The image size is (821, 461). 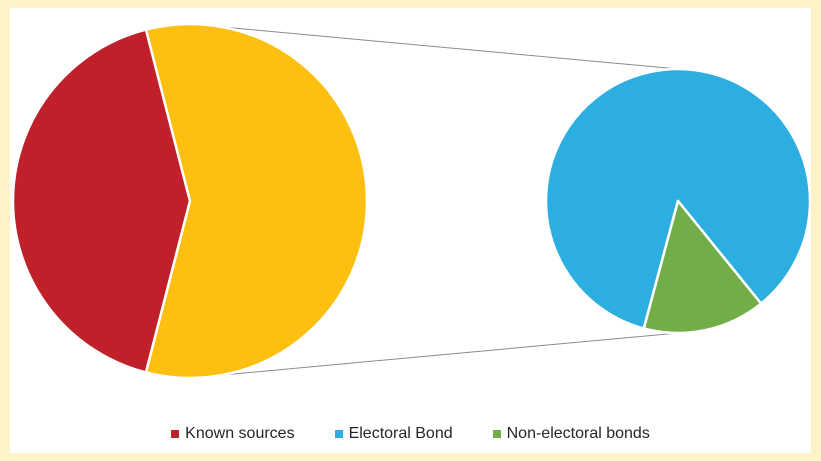 I want to click on connector-line-top, so click(x=434, y=46).